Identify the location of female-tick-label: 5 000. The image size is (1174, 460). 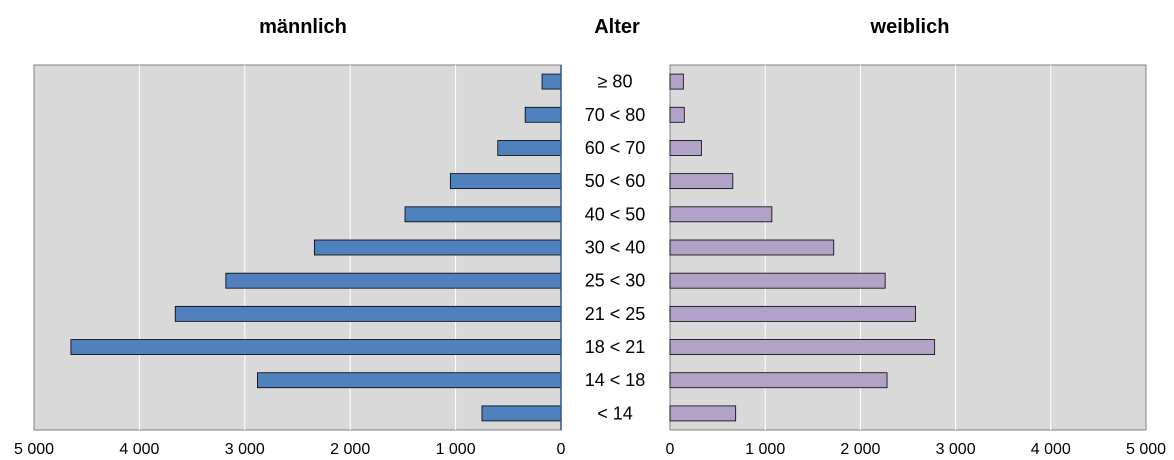
(1146, 449).